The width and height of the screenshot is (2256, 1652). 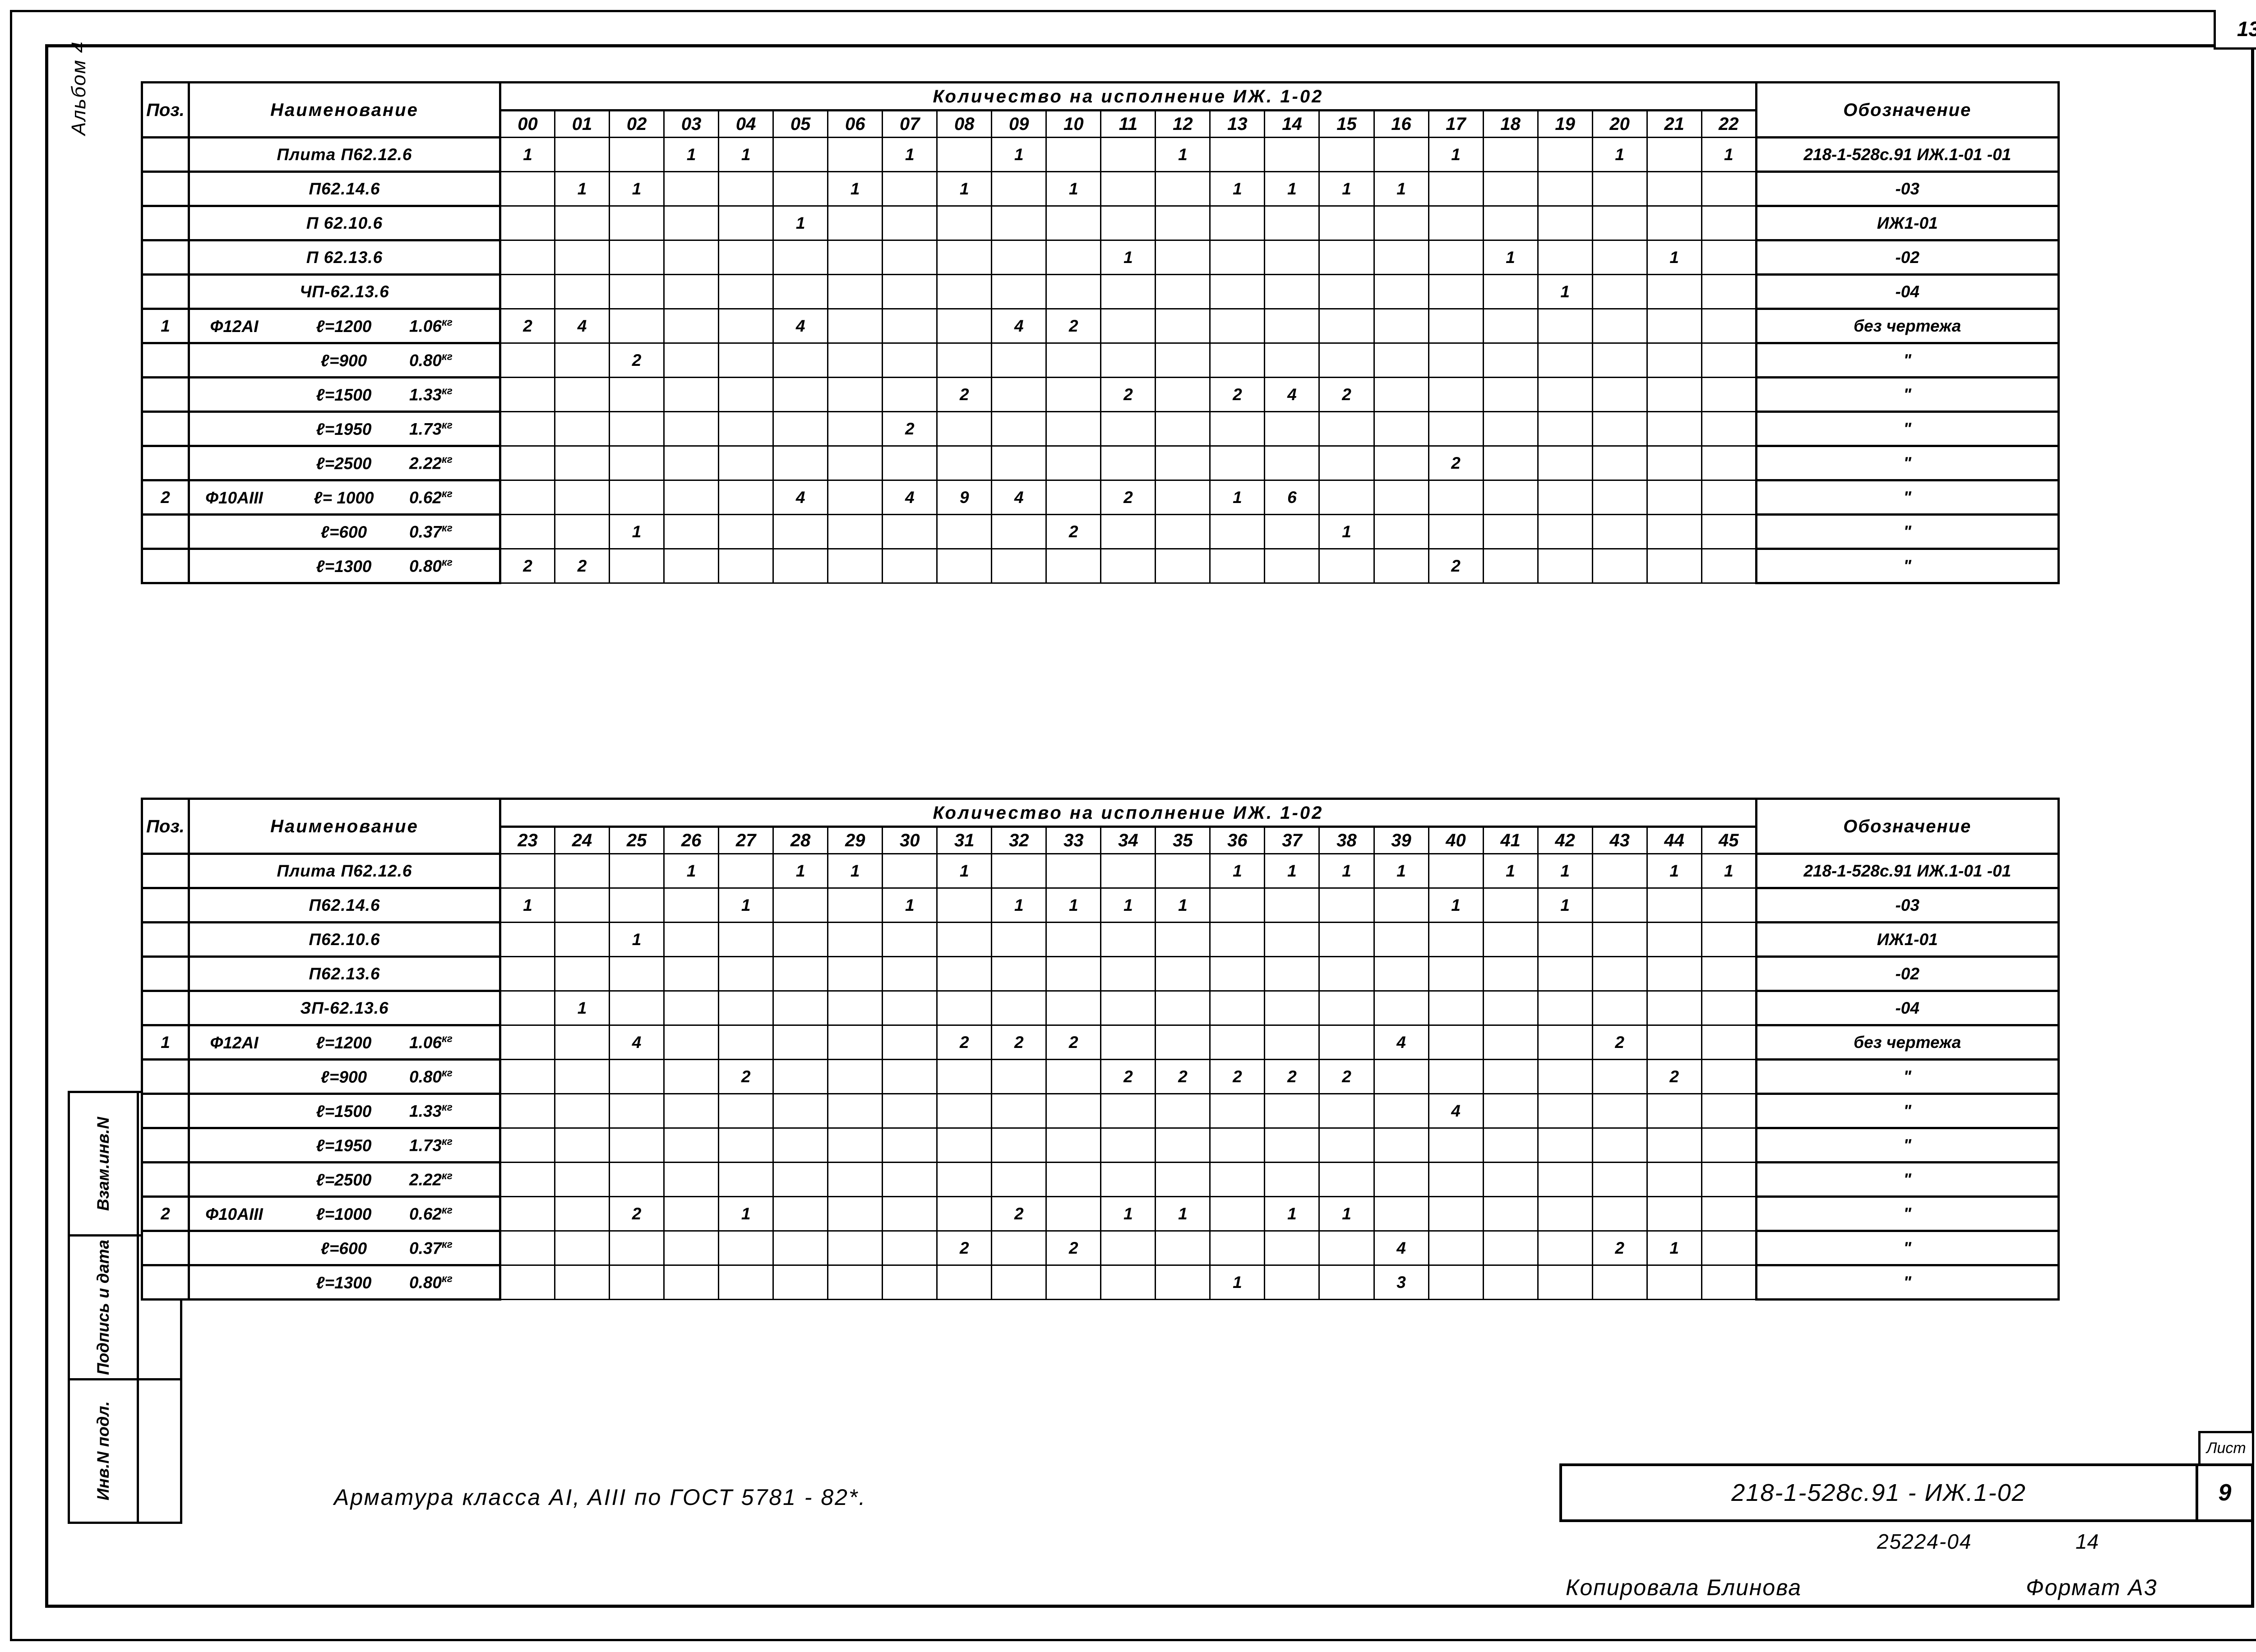 I want to click on rebar-mass: 0.37кг, so click(x=431, y=1248).